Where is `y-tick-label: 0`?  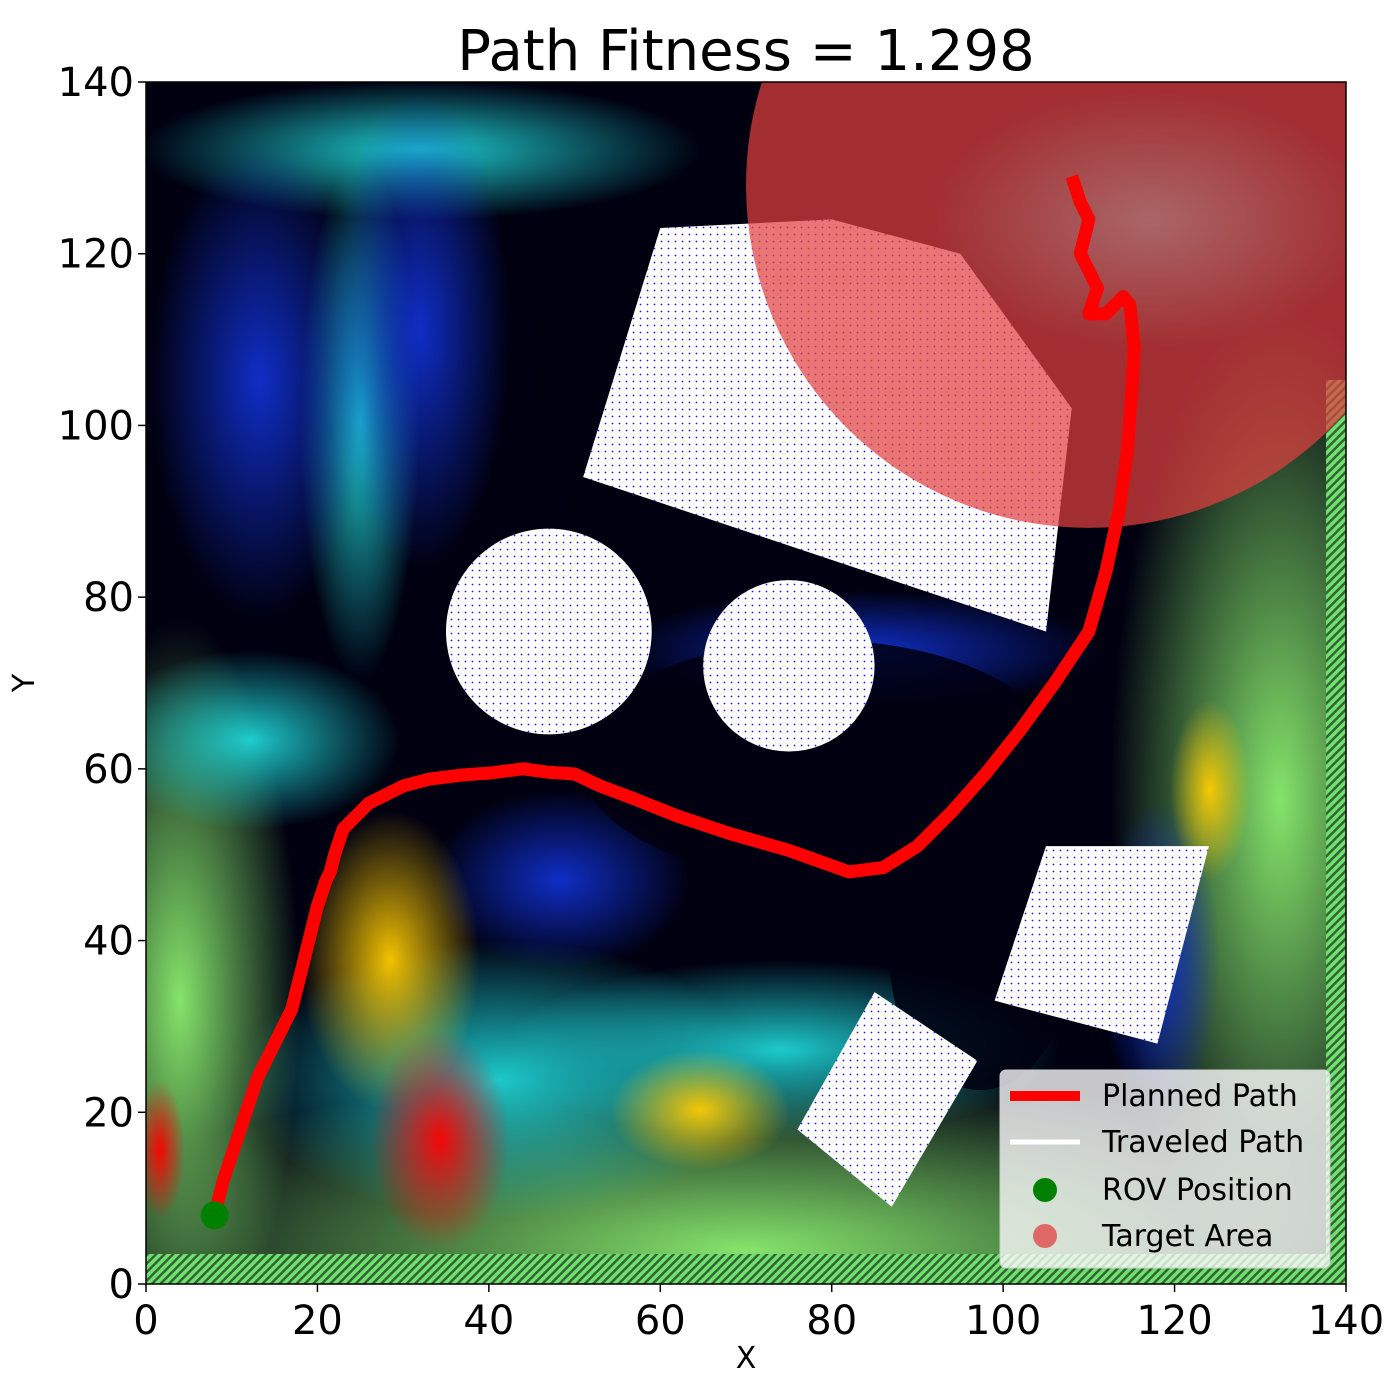 y-tick-label: 0 is located at coordinates (121, 1285).